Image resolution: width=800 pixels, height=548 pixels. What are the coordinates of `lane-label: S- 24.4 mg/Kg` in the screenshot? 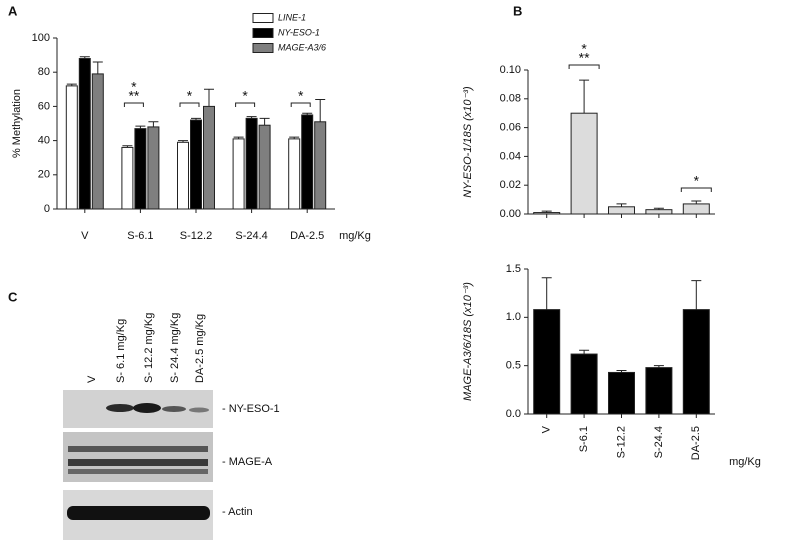 It's located at (175, 348).